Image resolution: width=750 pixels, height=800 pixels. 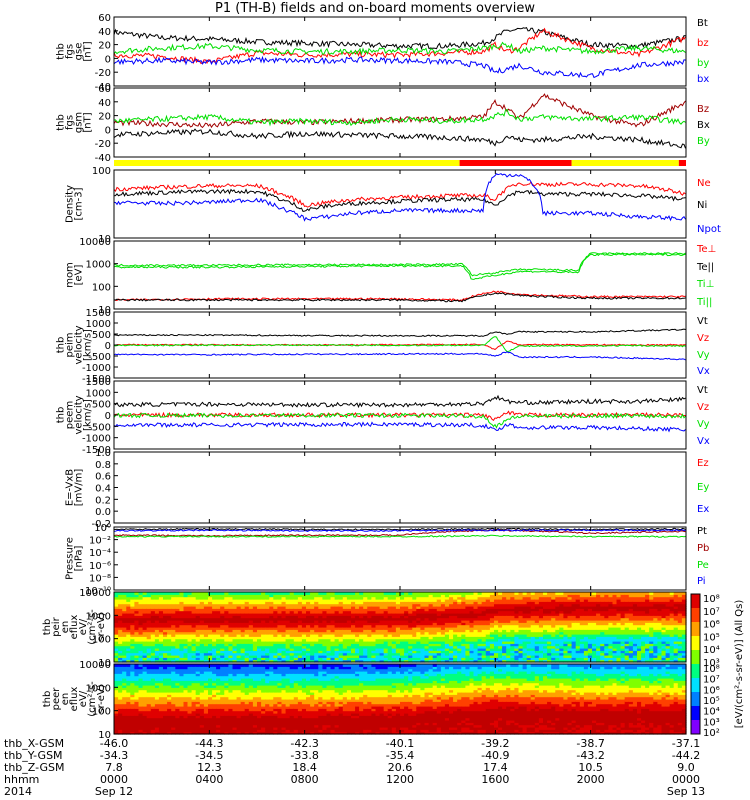 What do you see at coordinates (98, 382) in the screenshot?
I see `y-tick-label: 1500` at bounding box center [98, 382].